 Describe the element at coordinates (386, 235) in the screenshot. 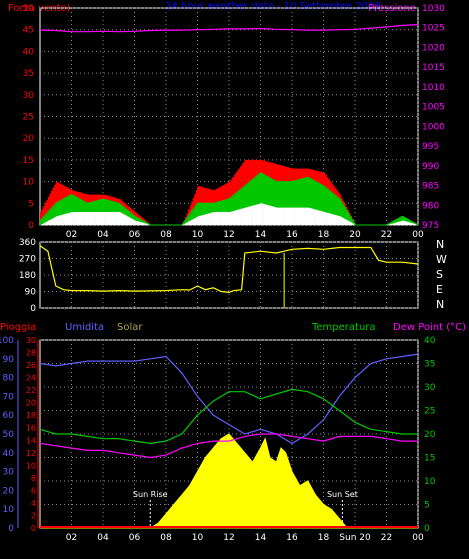

I see `chart1-x-tick-label: 22` at that location.